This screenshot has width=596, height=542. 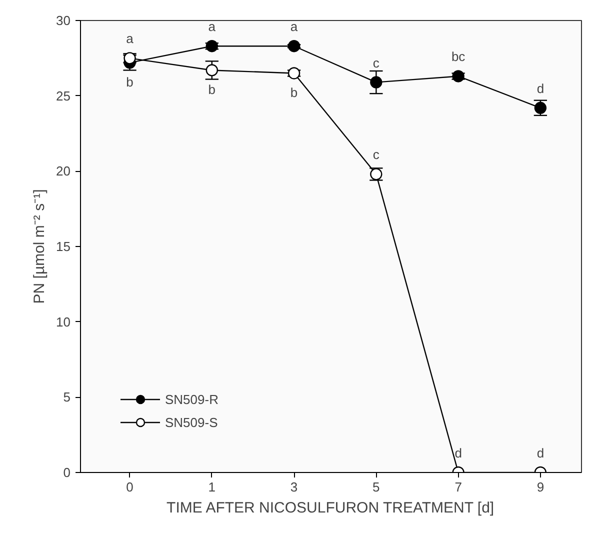 What do you see at coordinates (294, 487) in the screenshot?
I see `x-tick-label: 3` at bounding box center [294, 487].